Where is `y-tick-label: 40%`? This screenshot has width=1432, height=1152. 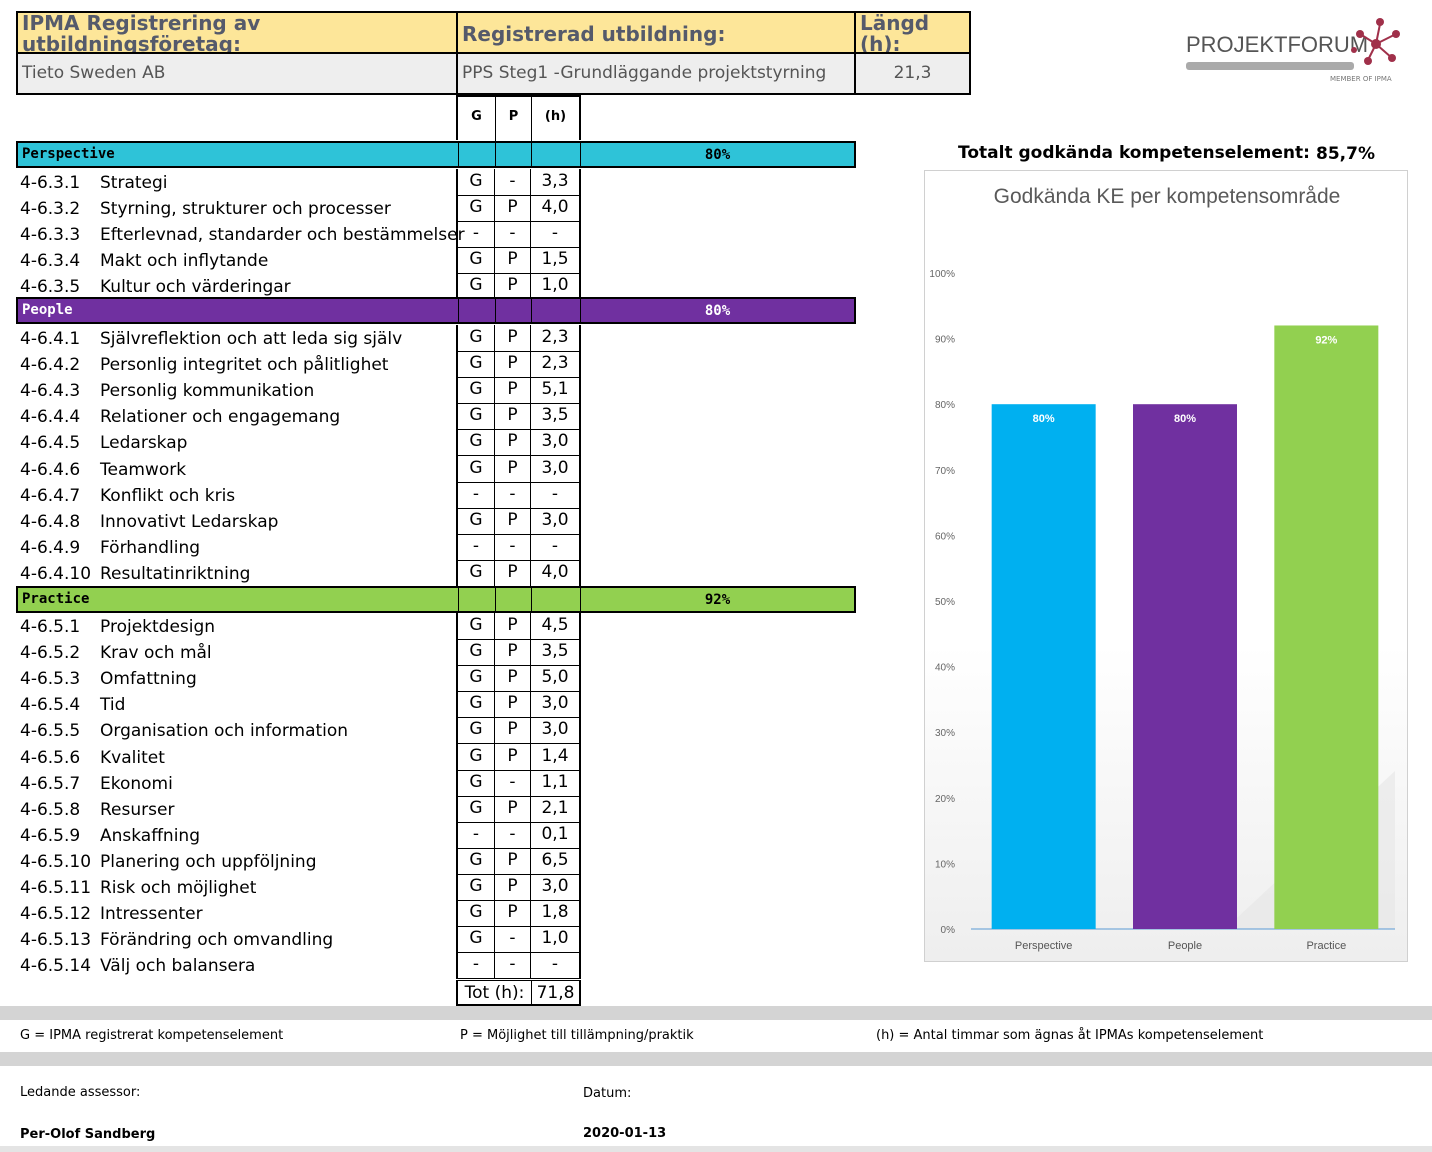 y-tick-label: 40% is located at coordinates (945, 668).